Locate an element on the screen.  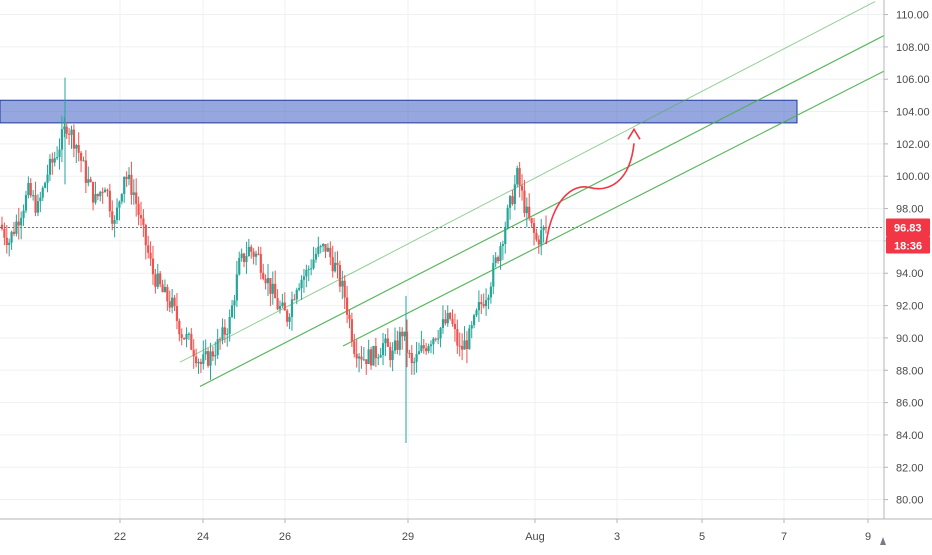
price-tick-label: 88.00 is located at coordinates (910, 371).